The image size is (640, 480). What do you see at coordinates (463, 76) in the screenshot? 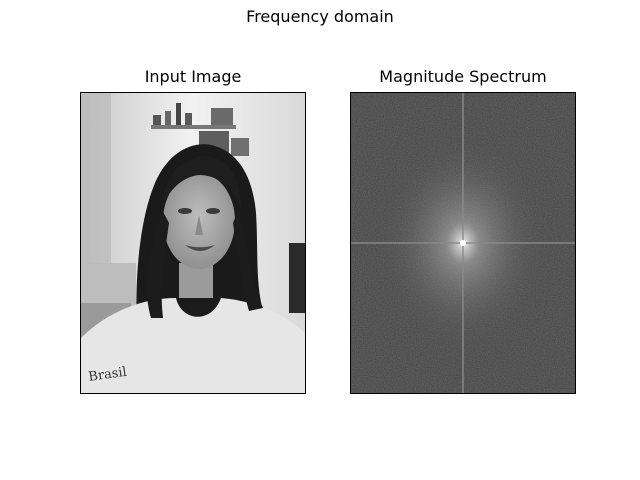
I see `magnitude-spectrum-title: Magnitude Spectrum` at bounding box center [463, 76].